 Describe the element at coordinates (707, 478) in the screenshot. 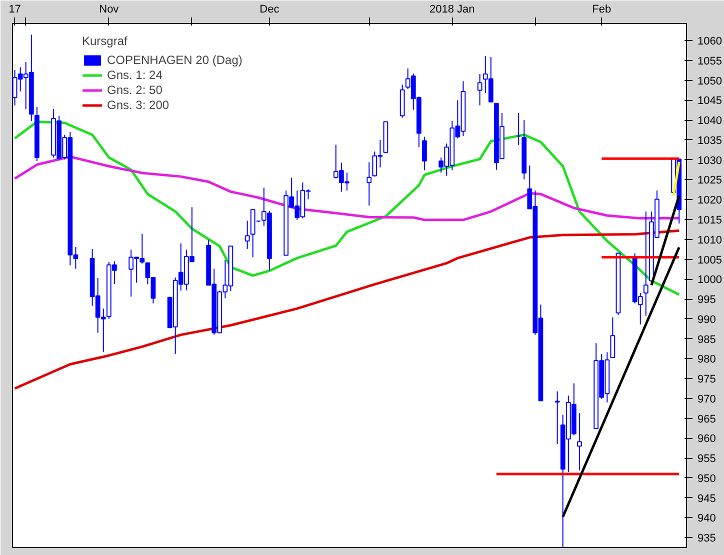

I see `y-tick-label: 950` at that location.